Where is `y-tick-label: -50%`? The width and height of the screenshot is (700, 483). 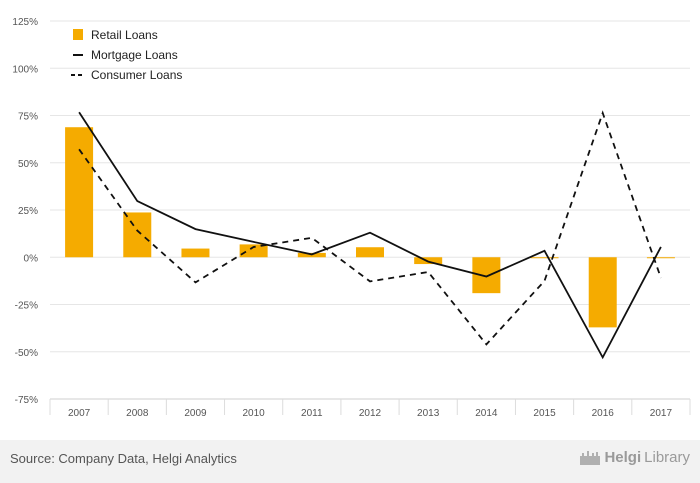 y-tick-label: -50% is located at coordinates (26, 353).